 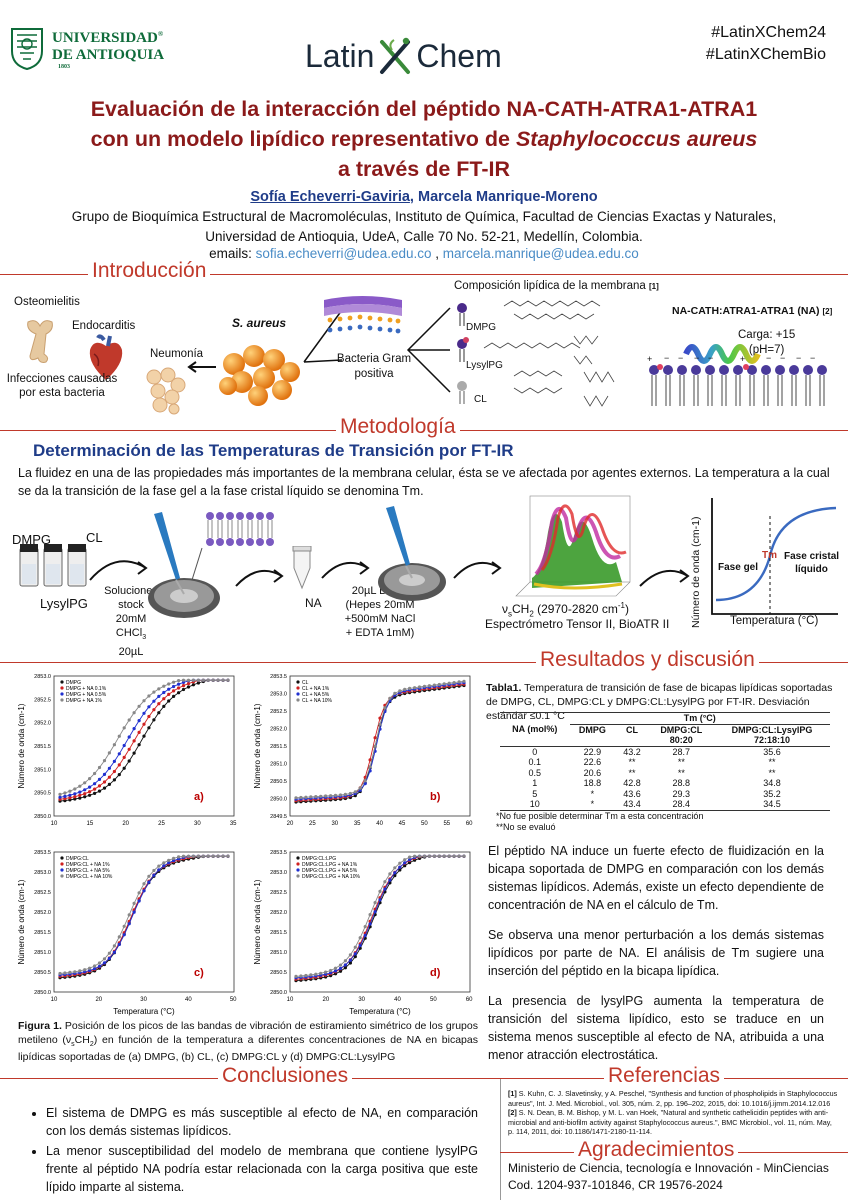 I want to click on lipid-structures-image, so click(x=536, y=353).